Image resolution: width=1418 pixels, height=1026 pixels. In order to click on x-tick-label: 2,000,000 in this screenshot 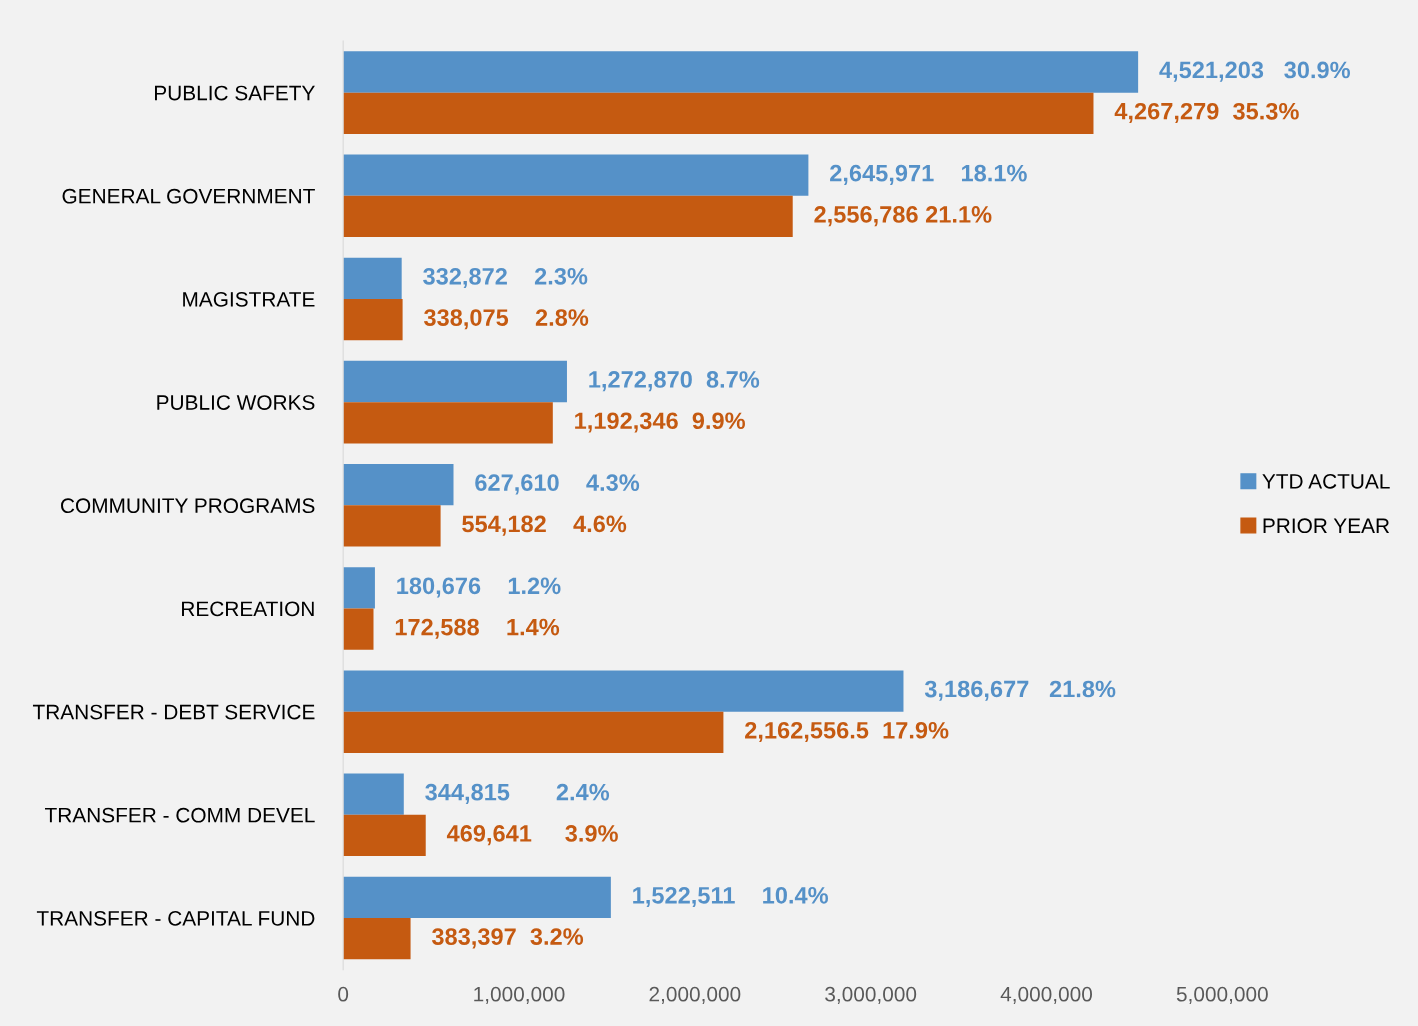, I will do `click(695, 995)`.